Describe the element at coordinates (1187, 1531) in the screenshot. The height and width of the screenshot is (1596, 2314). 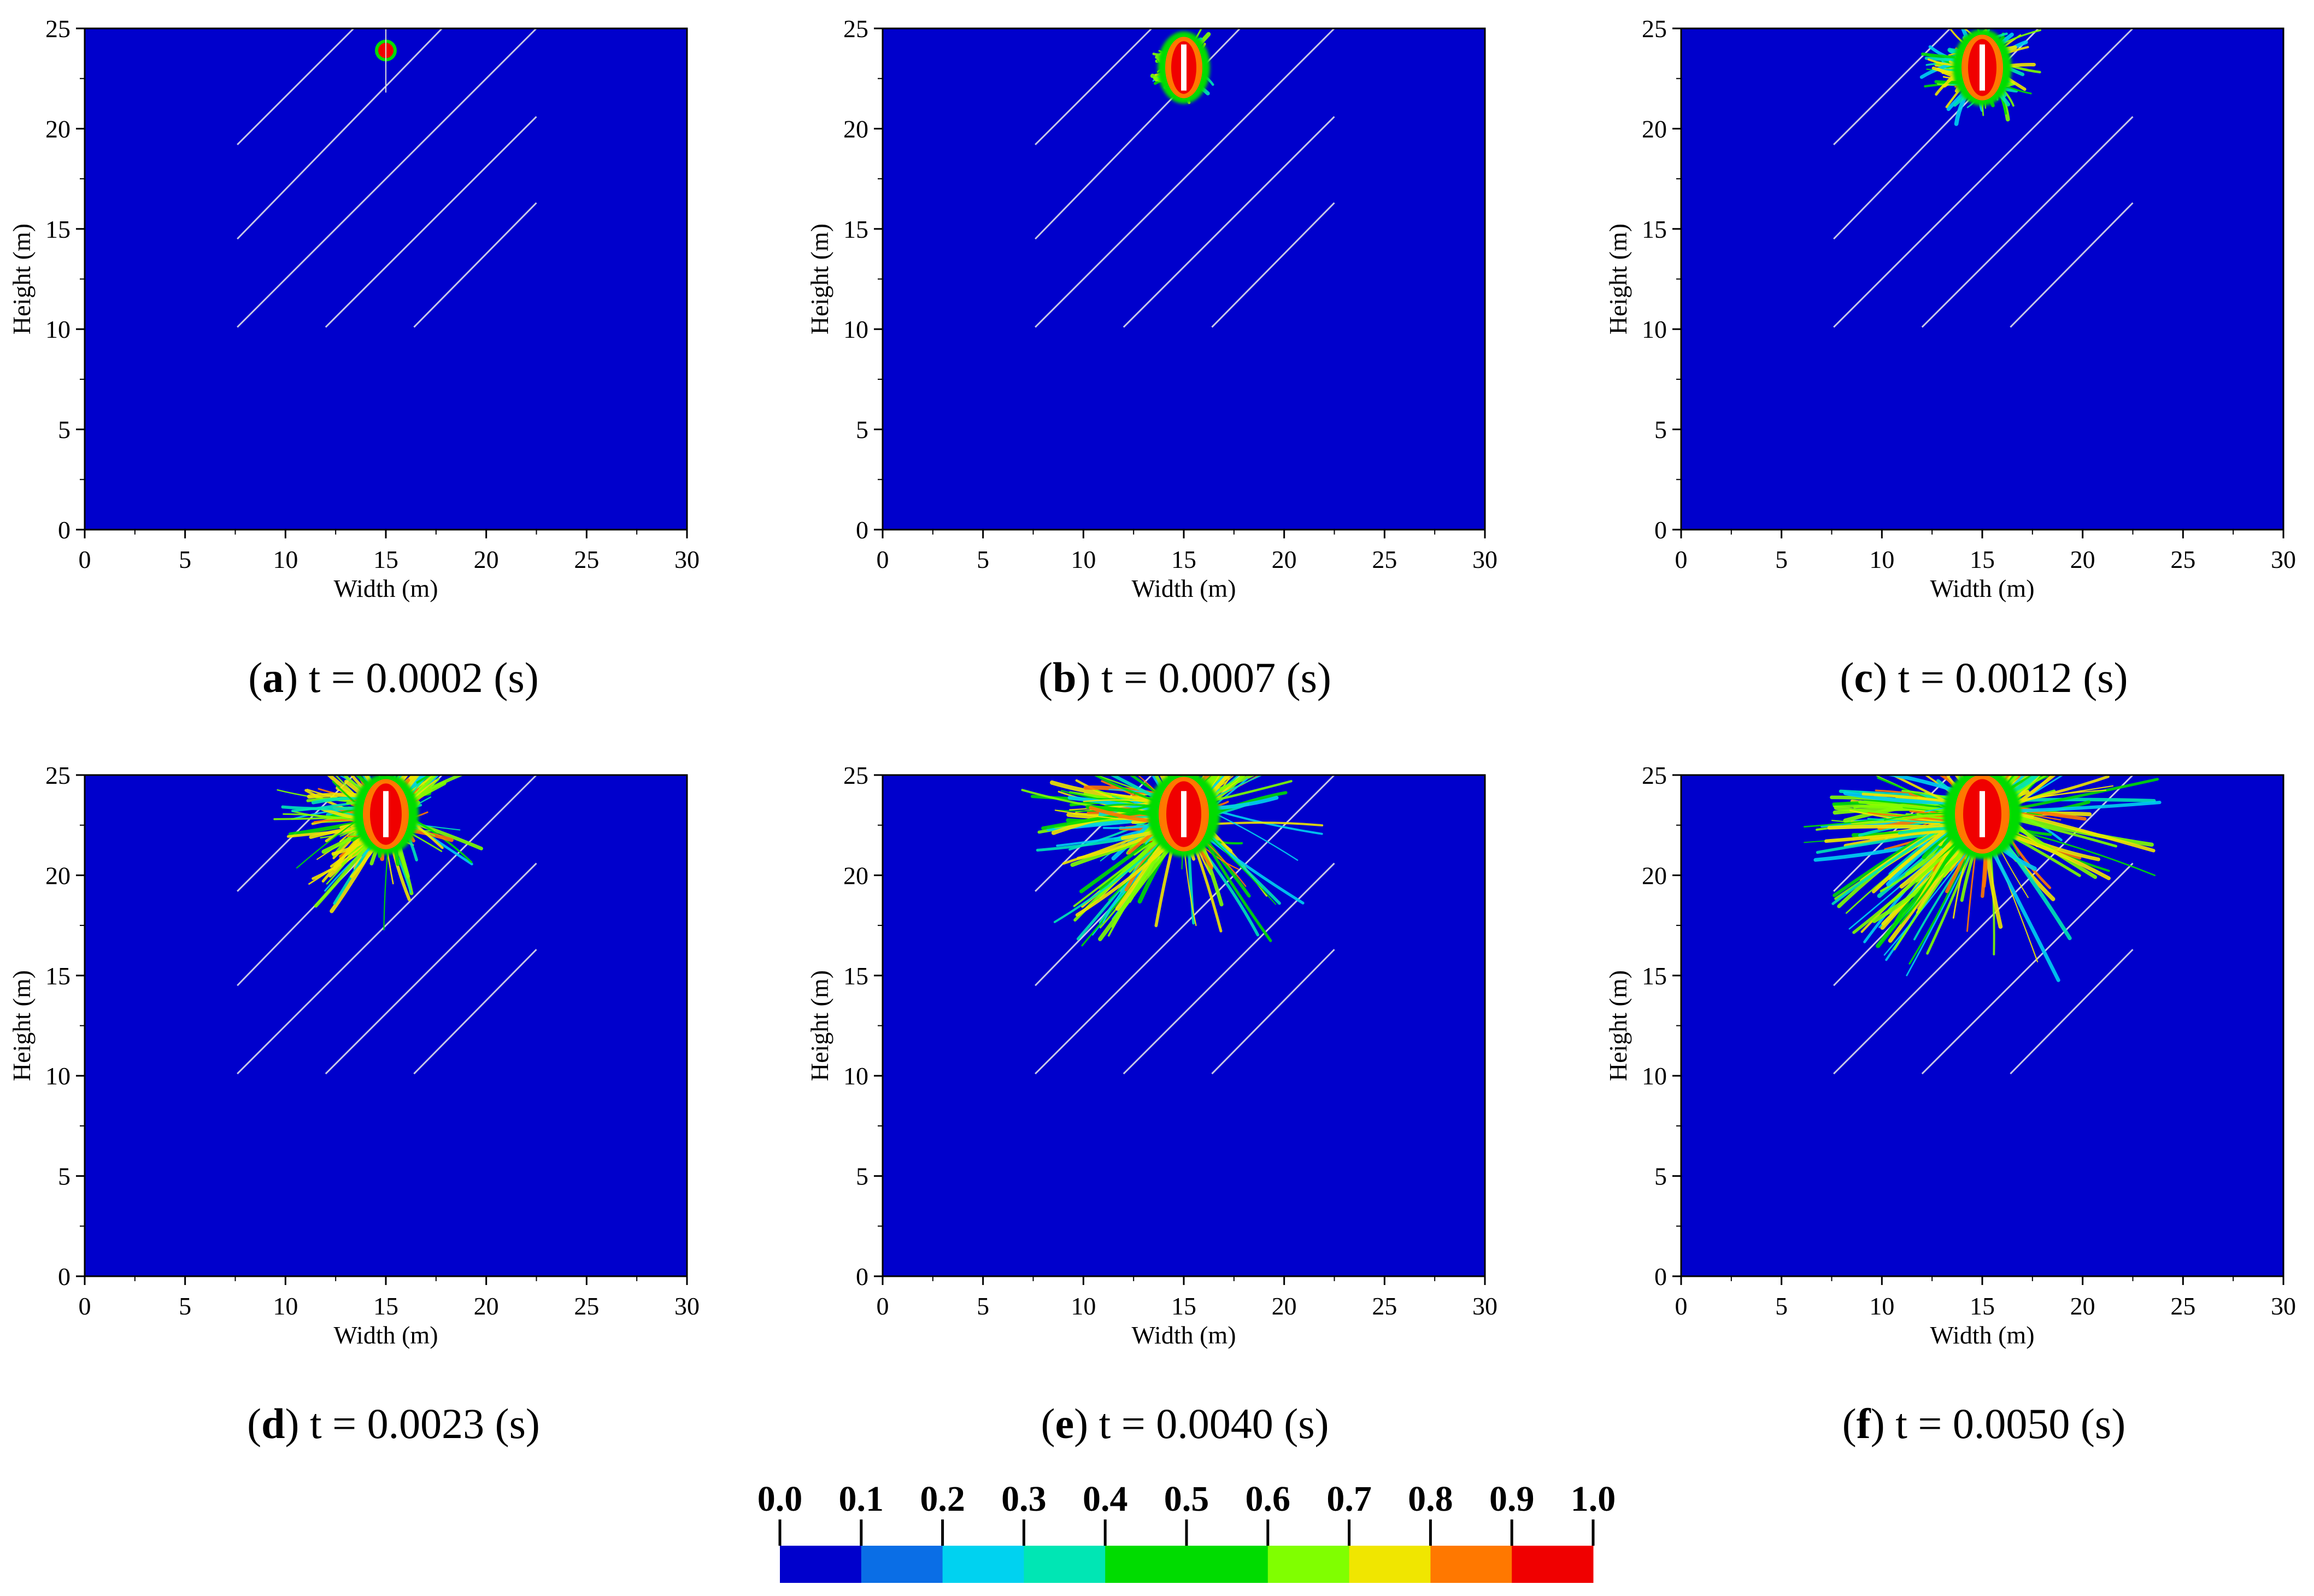
I see `colorbar: 0.0 0.1 0.2 0.3 0.4 0.5 0.6 0.7 0.8 0.9 1.0` at that location.